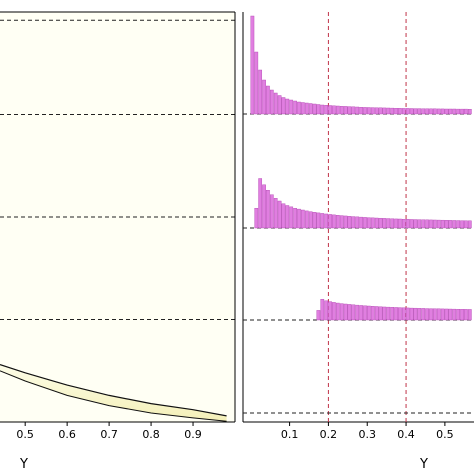  I want to click on left-x-axis-ticks: 0.5 0.6 0.7 0.8 0.9, so click(109, 431).